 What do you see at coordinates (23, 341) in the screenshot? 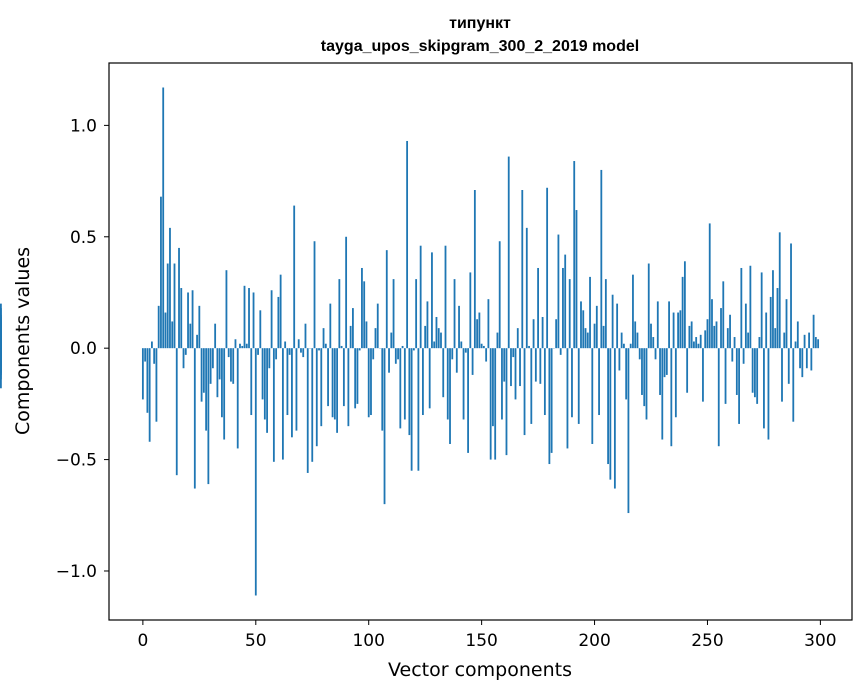
I see `y-axis-label: Components values` at bounding box center [23, 341].